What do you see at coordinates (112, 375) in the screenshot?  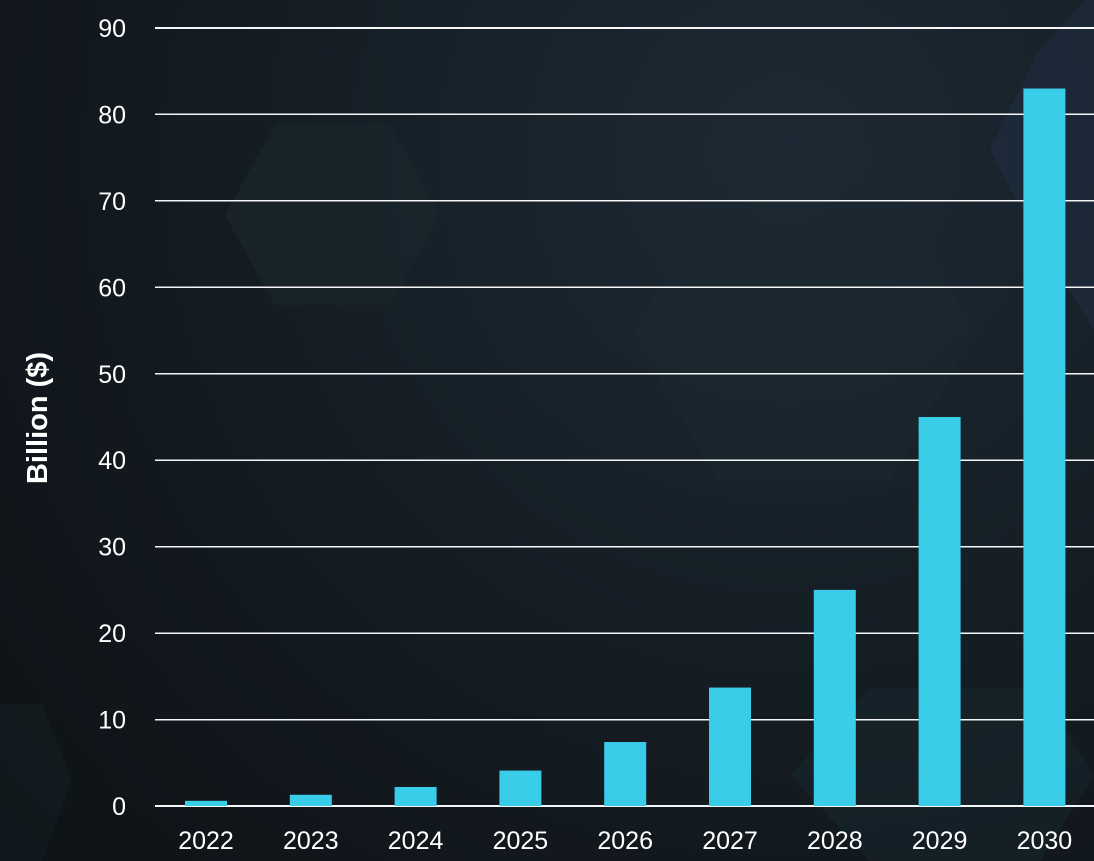 I see `y-tick-label: 50` at bounding box center [112, 375].